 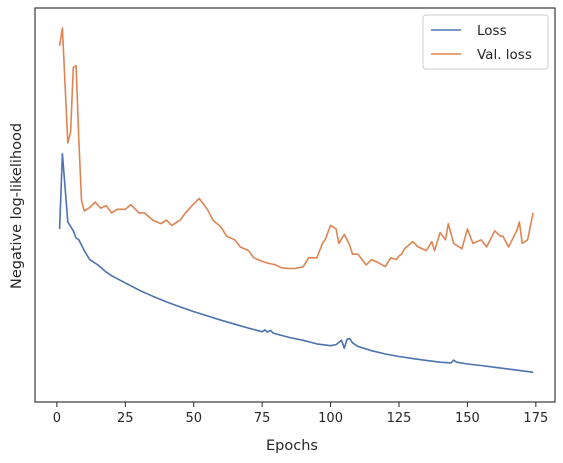 I want to click on x-tick-label: 125, so click(x=399, y=418).